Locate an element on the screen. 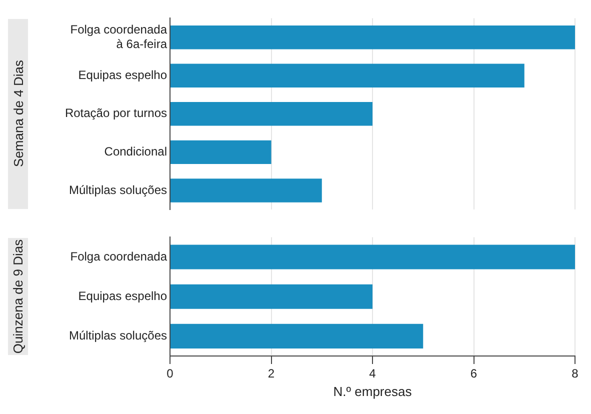  y-tick-label: Folga coordenada is located at coordinates (119, 256).